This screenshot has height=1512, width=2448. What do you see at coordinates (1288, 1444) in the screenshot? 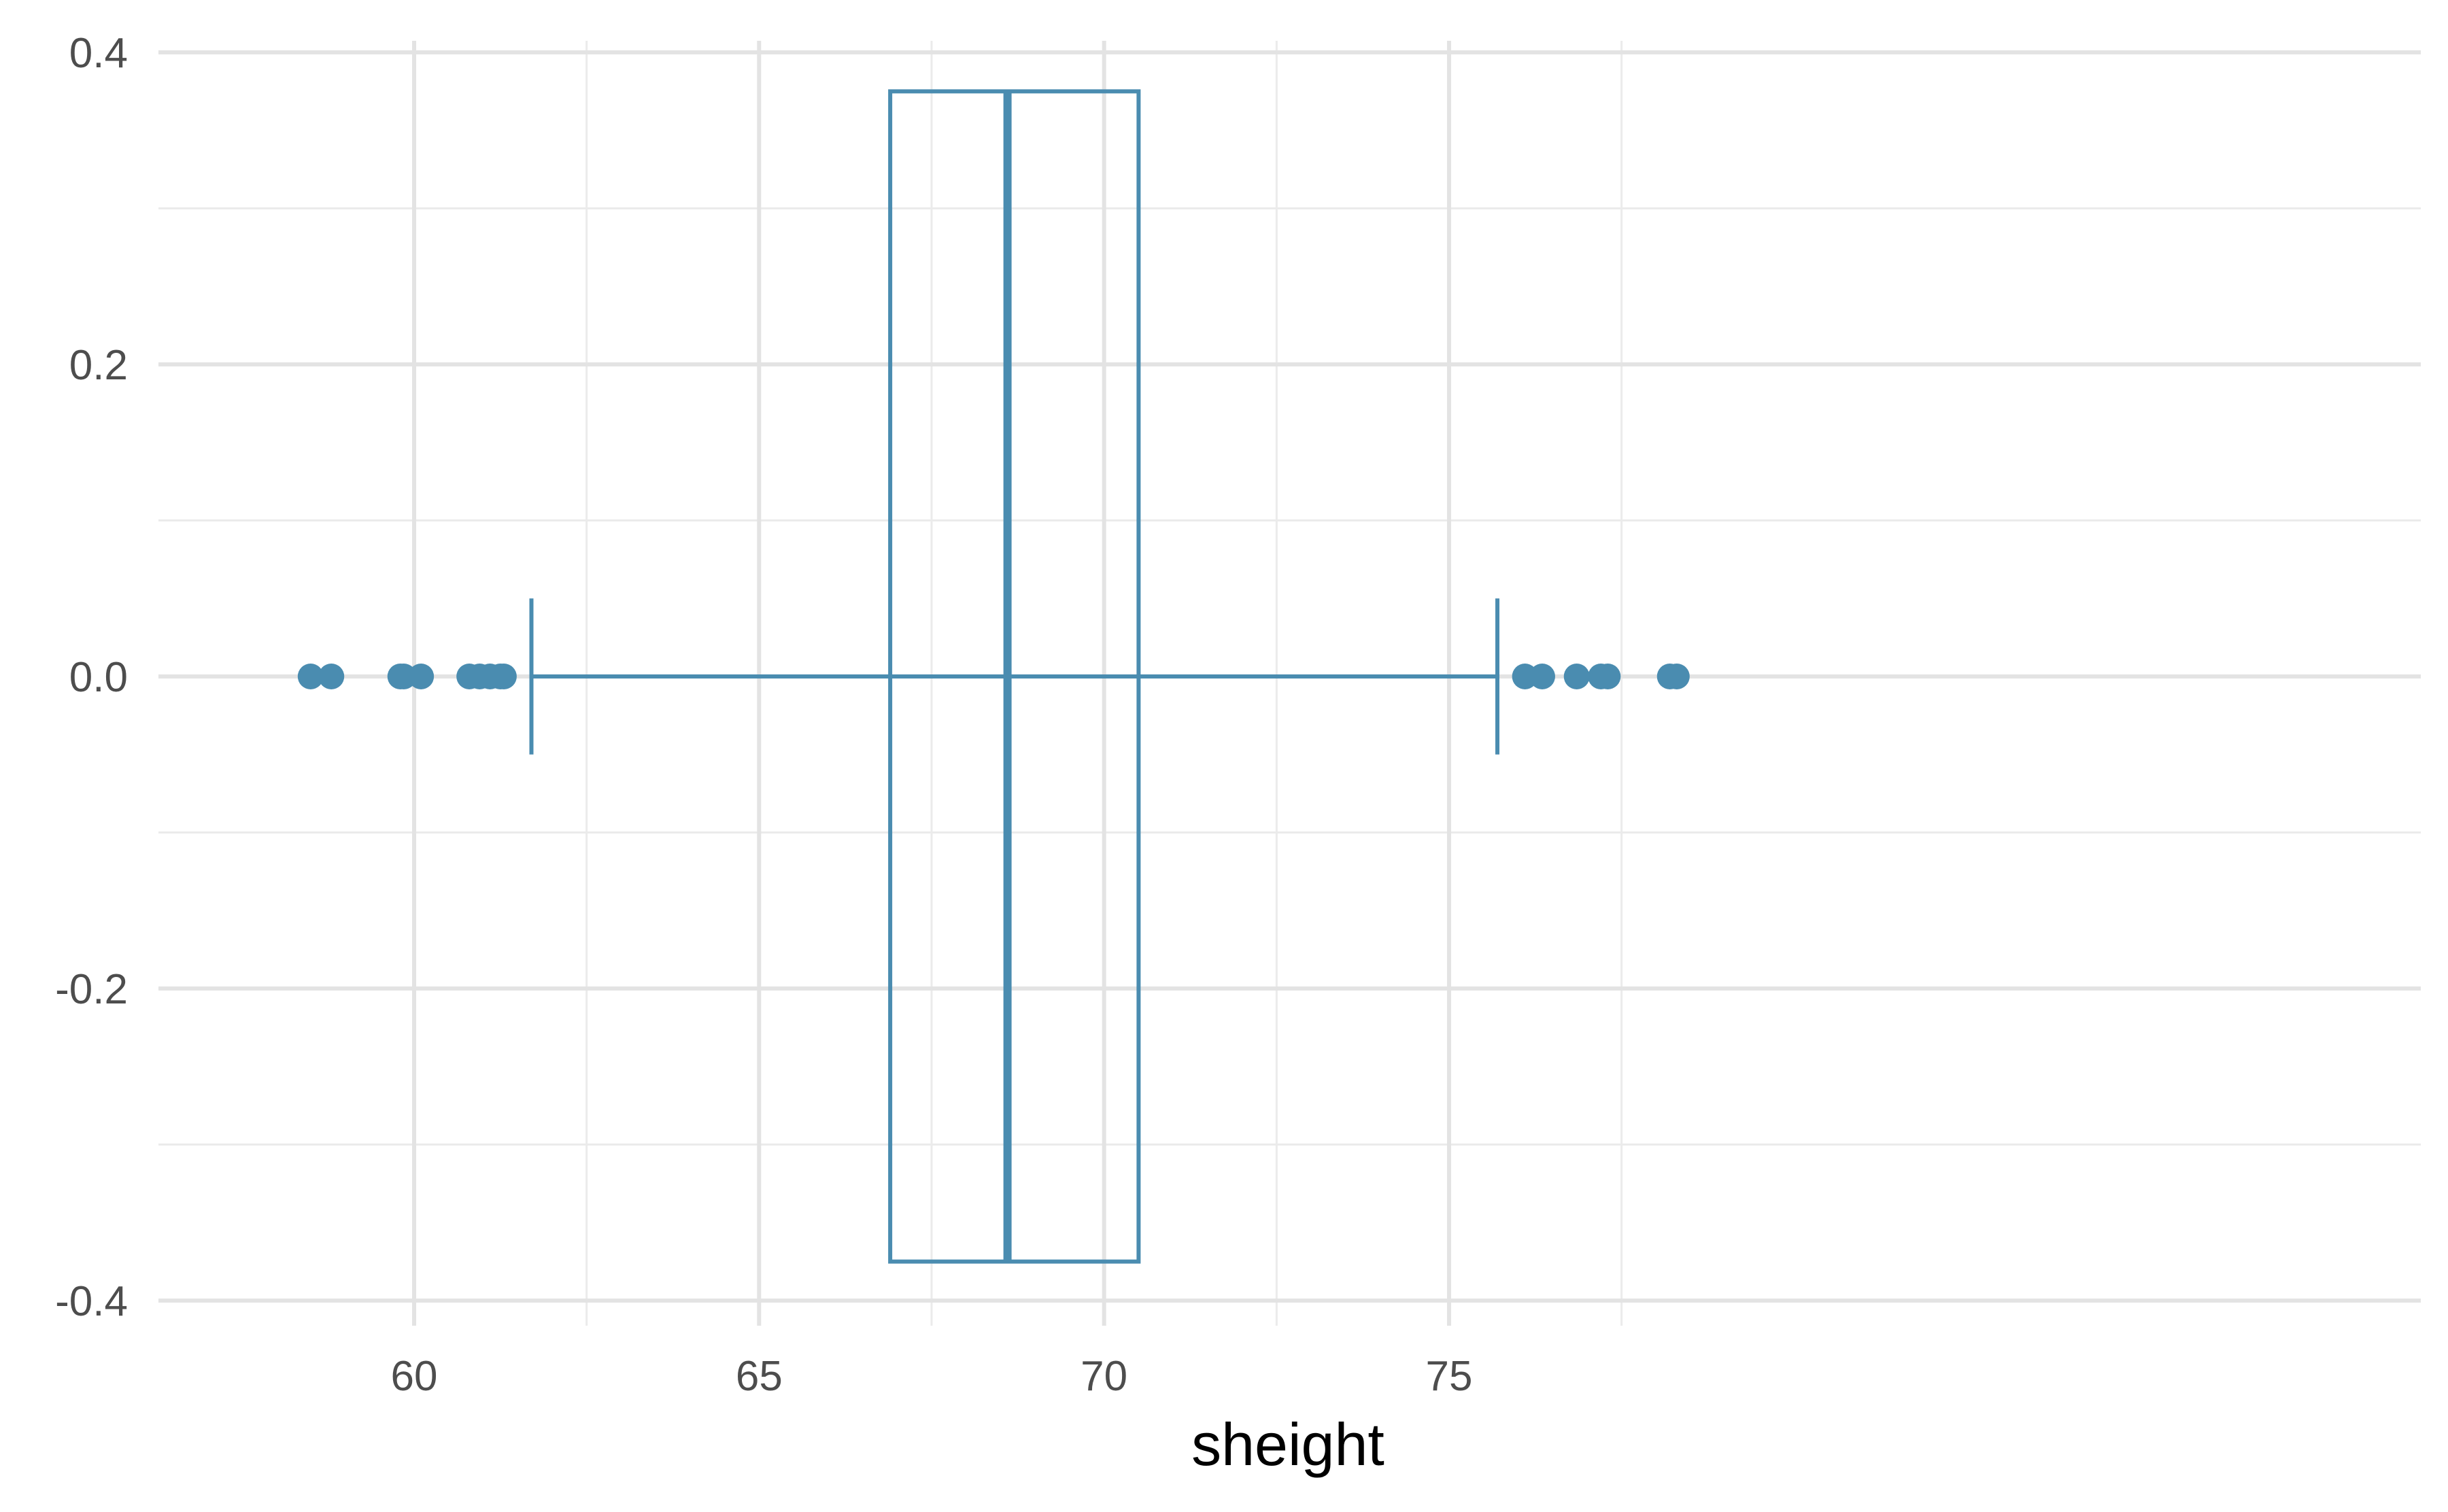
I see `x-axis-title: sheight` at bounding box center [1288, 1444].